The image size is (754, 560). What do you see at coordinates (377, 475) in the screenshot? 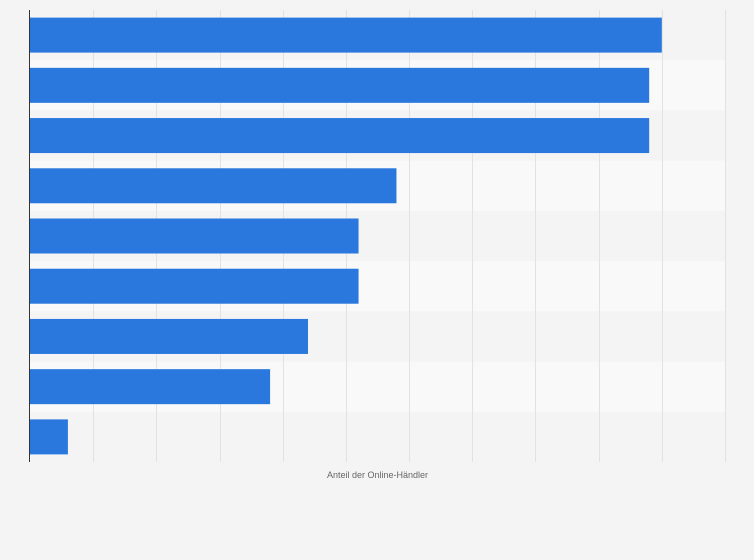
I see `x-axis-label: Anteil der Online-Händler` at bounding box center [377, 475].